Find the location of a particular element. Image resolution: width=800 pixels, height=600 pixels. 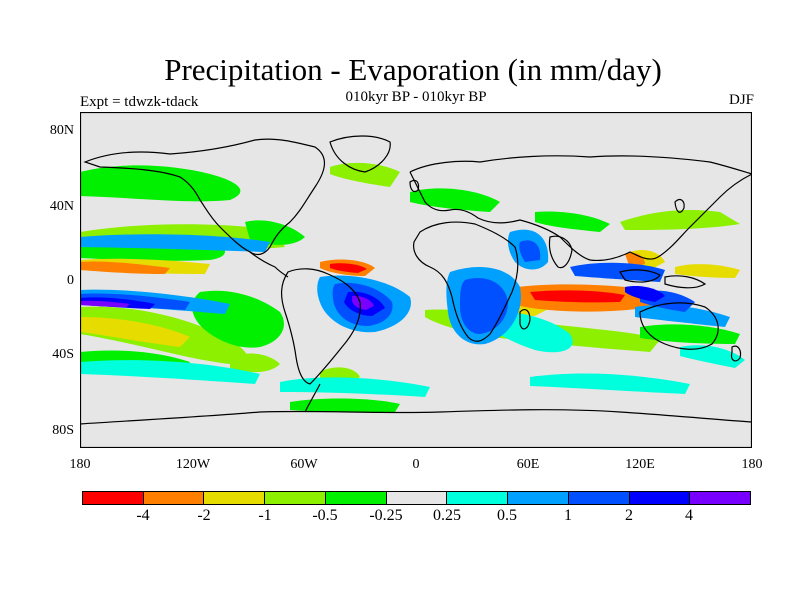

field-purple is located at coordinates (227, 302).